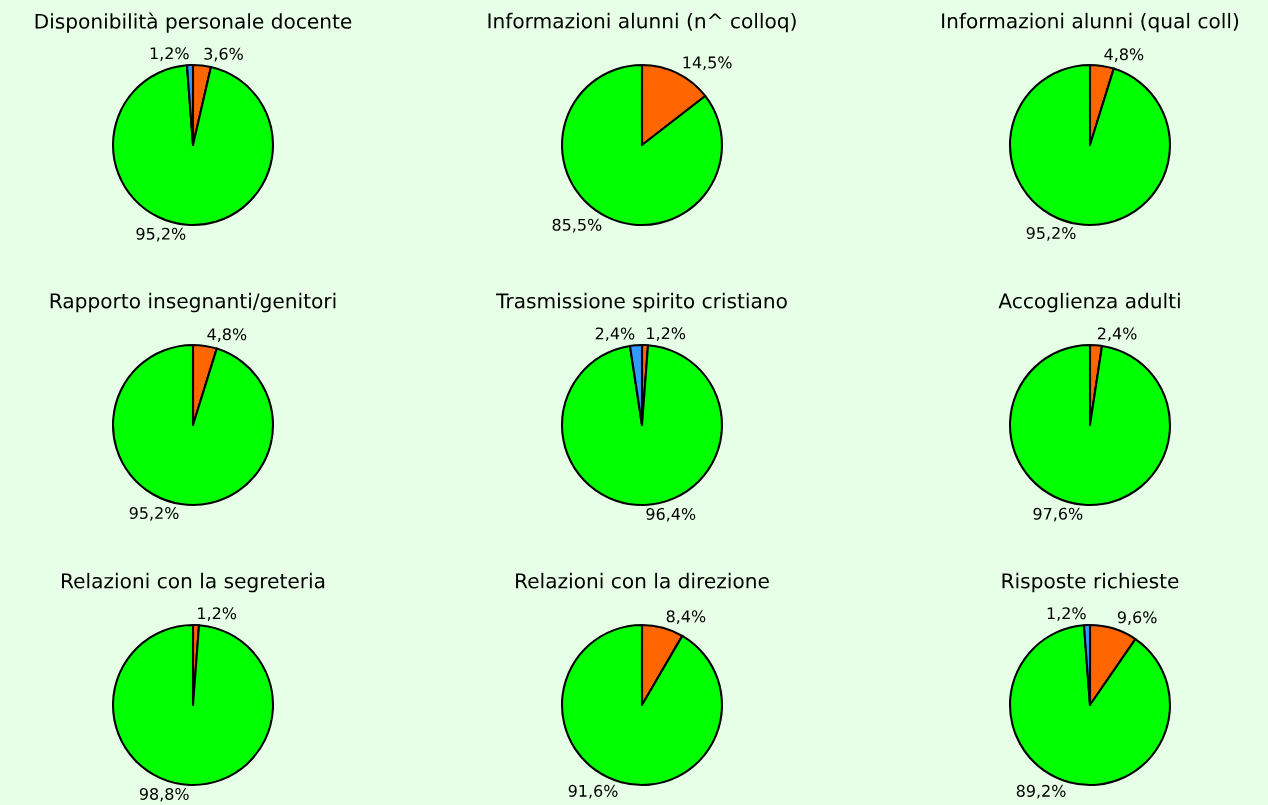 The height and width of the screenshot is (805, 1268). Describe the element at coordinates (164, 794) in the screenshot. I see `data-label: 98,8%` at that location.